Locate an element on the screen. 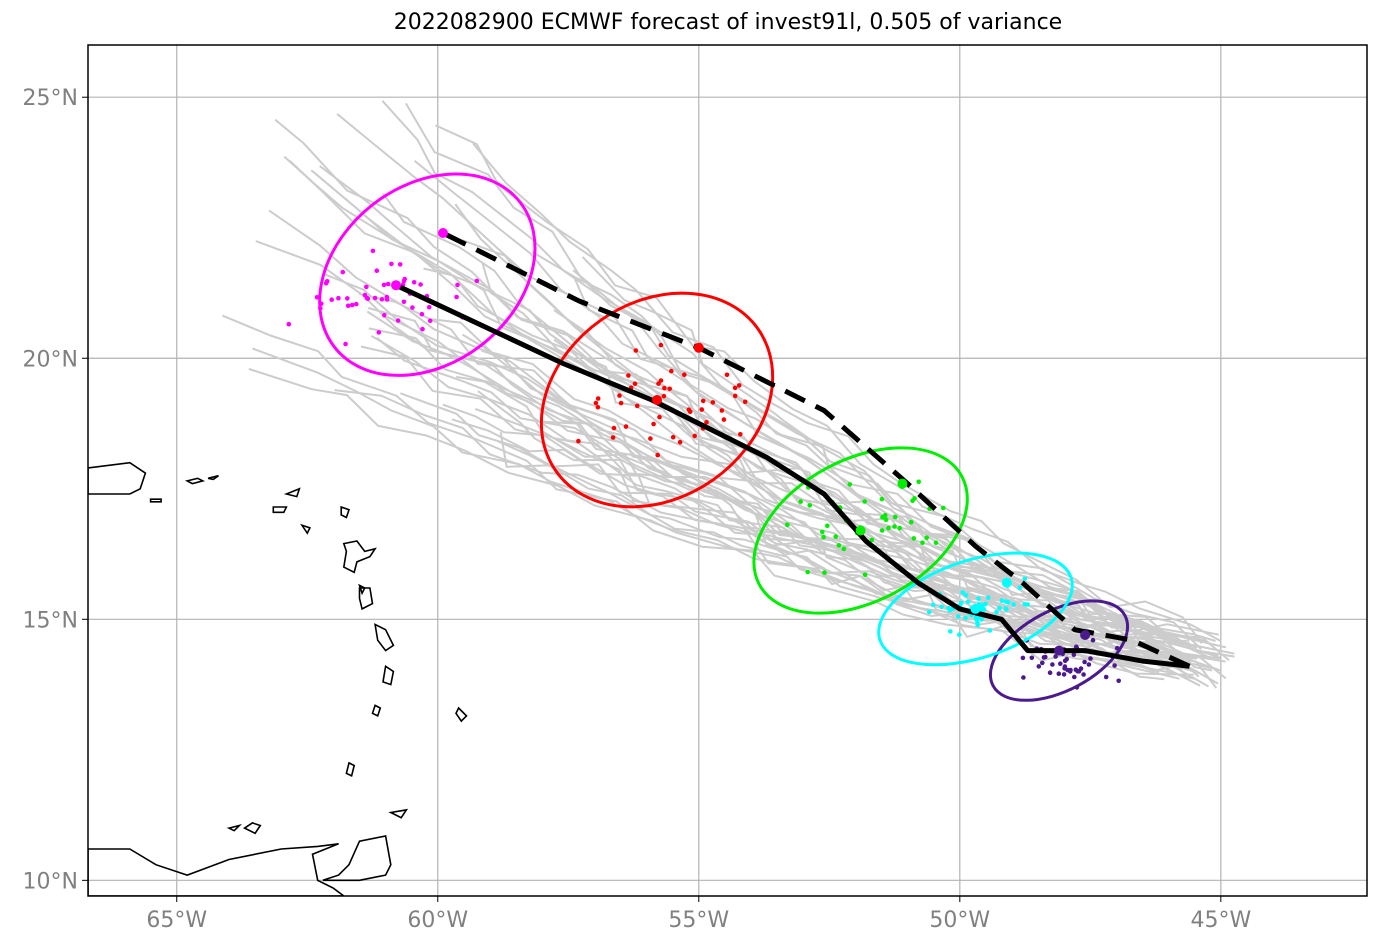  ensemble-track is located at coordinates (835, 556).